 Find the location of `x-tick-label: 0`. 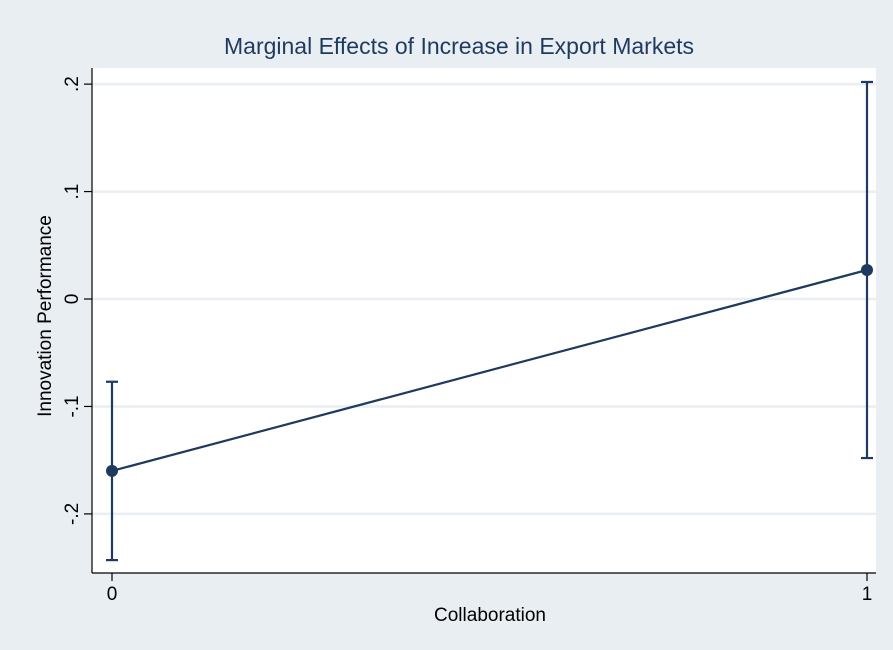

x-tick-label: 0 is located at coordinates (112, 594).